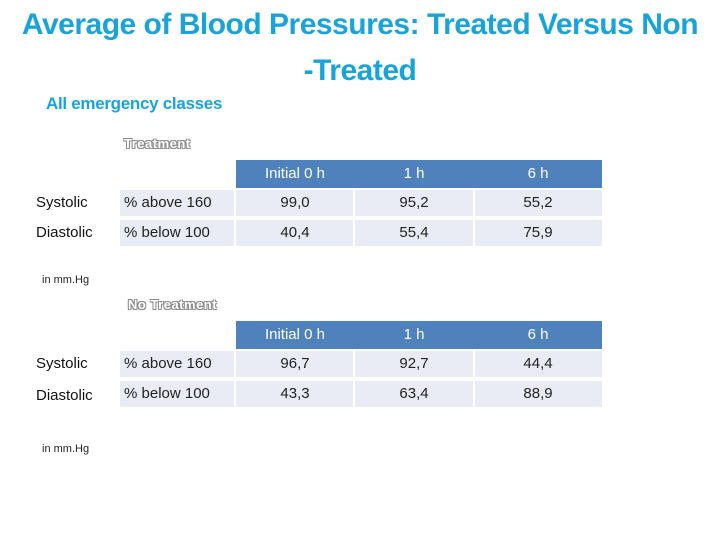 This screenshot has width=720, height=540. What do you see at coordinates (66, 449) in the screenshot?
I see `unit-note-no-treatment: in mm.Hg` at bounding box center [66, 449].